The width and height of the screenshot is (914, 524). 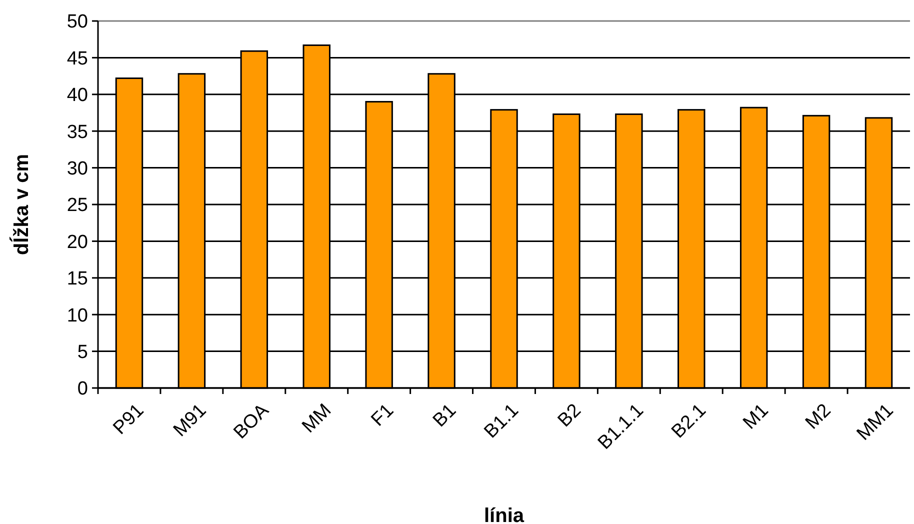 I want to click on x-tick-label: B2, so click(x=570, y=416).